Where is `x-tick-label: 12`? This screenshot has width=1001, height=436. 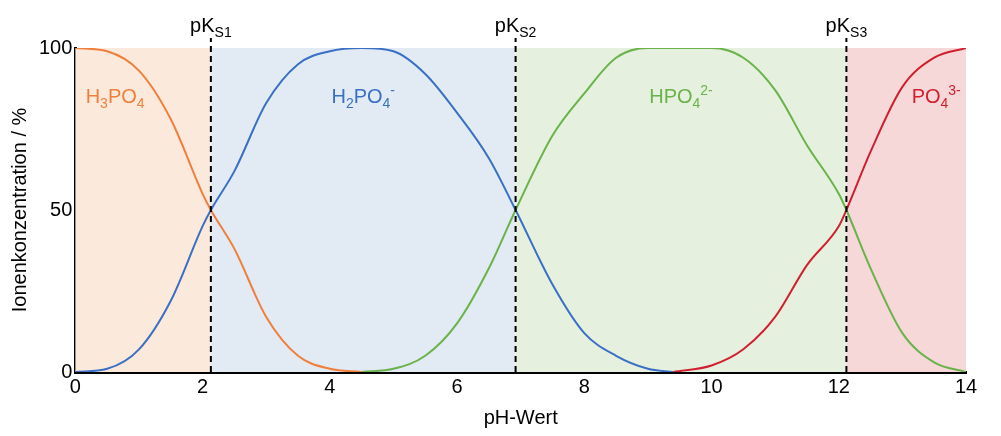 x-tick-label: 12 is located at coordinates (838, 385).